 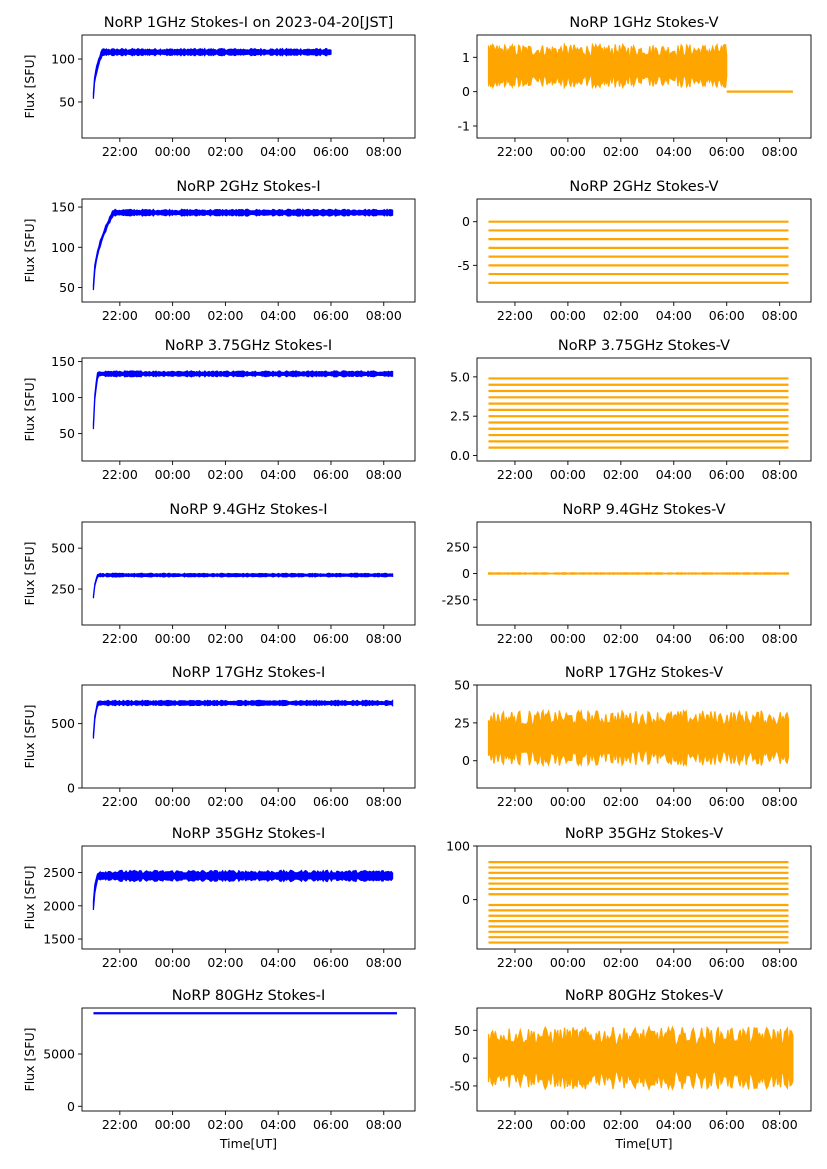 What do you see at coordinates (464, 125) in the screenshot?
I see `y-tick-label: -1` at bounding box center [464, 125].